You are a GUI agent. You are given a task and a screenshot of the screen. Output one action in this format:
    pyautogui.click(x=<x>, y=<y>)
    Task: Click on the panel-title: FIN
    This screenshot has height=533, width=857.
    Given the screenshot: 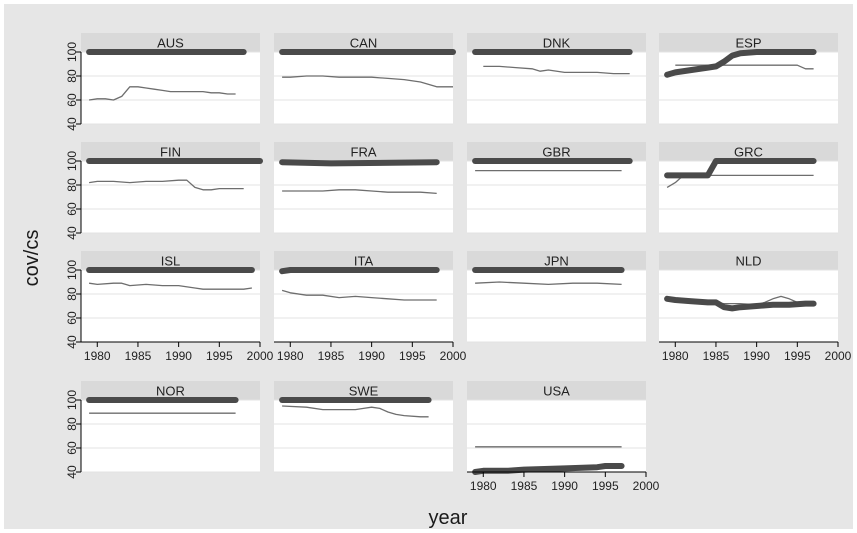 What is the action you would take?
    pyautogui.click(x=170, y=152)
    